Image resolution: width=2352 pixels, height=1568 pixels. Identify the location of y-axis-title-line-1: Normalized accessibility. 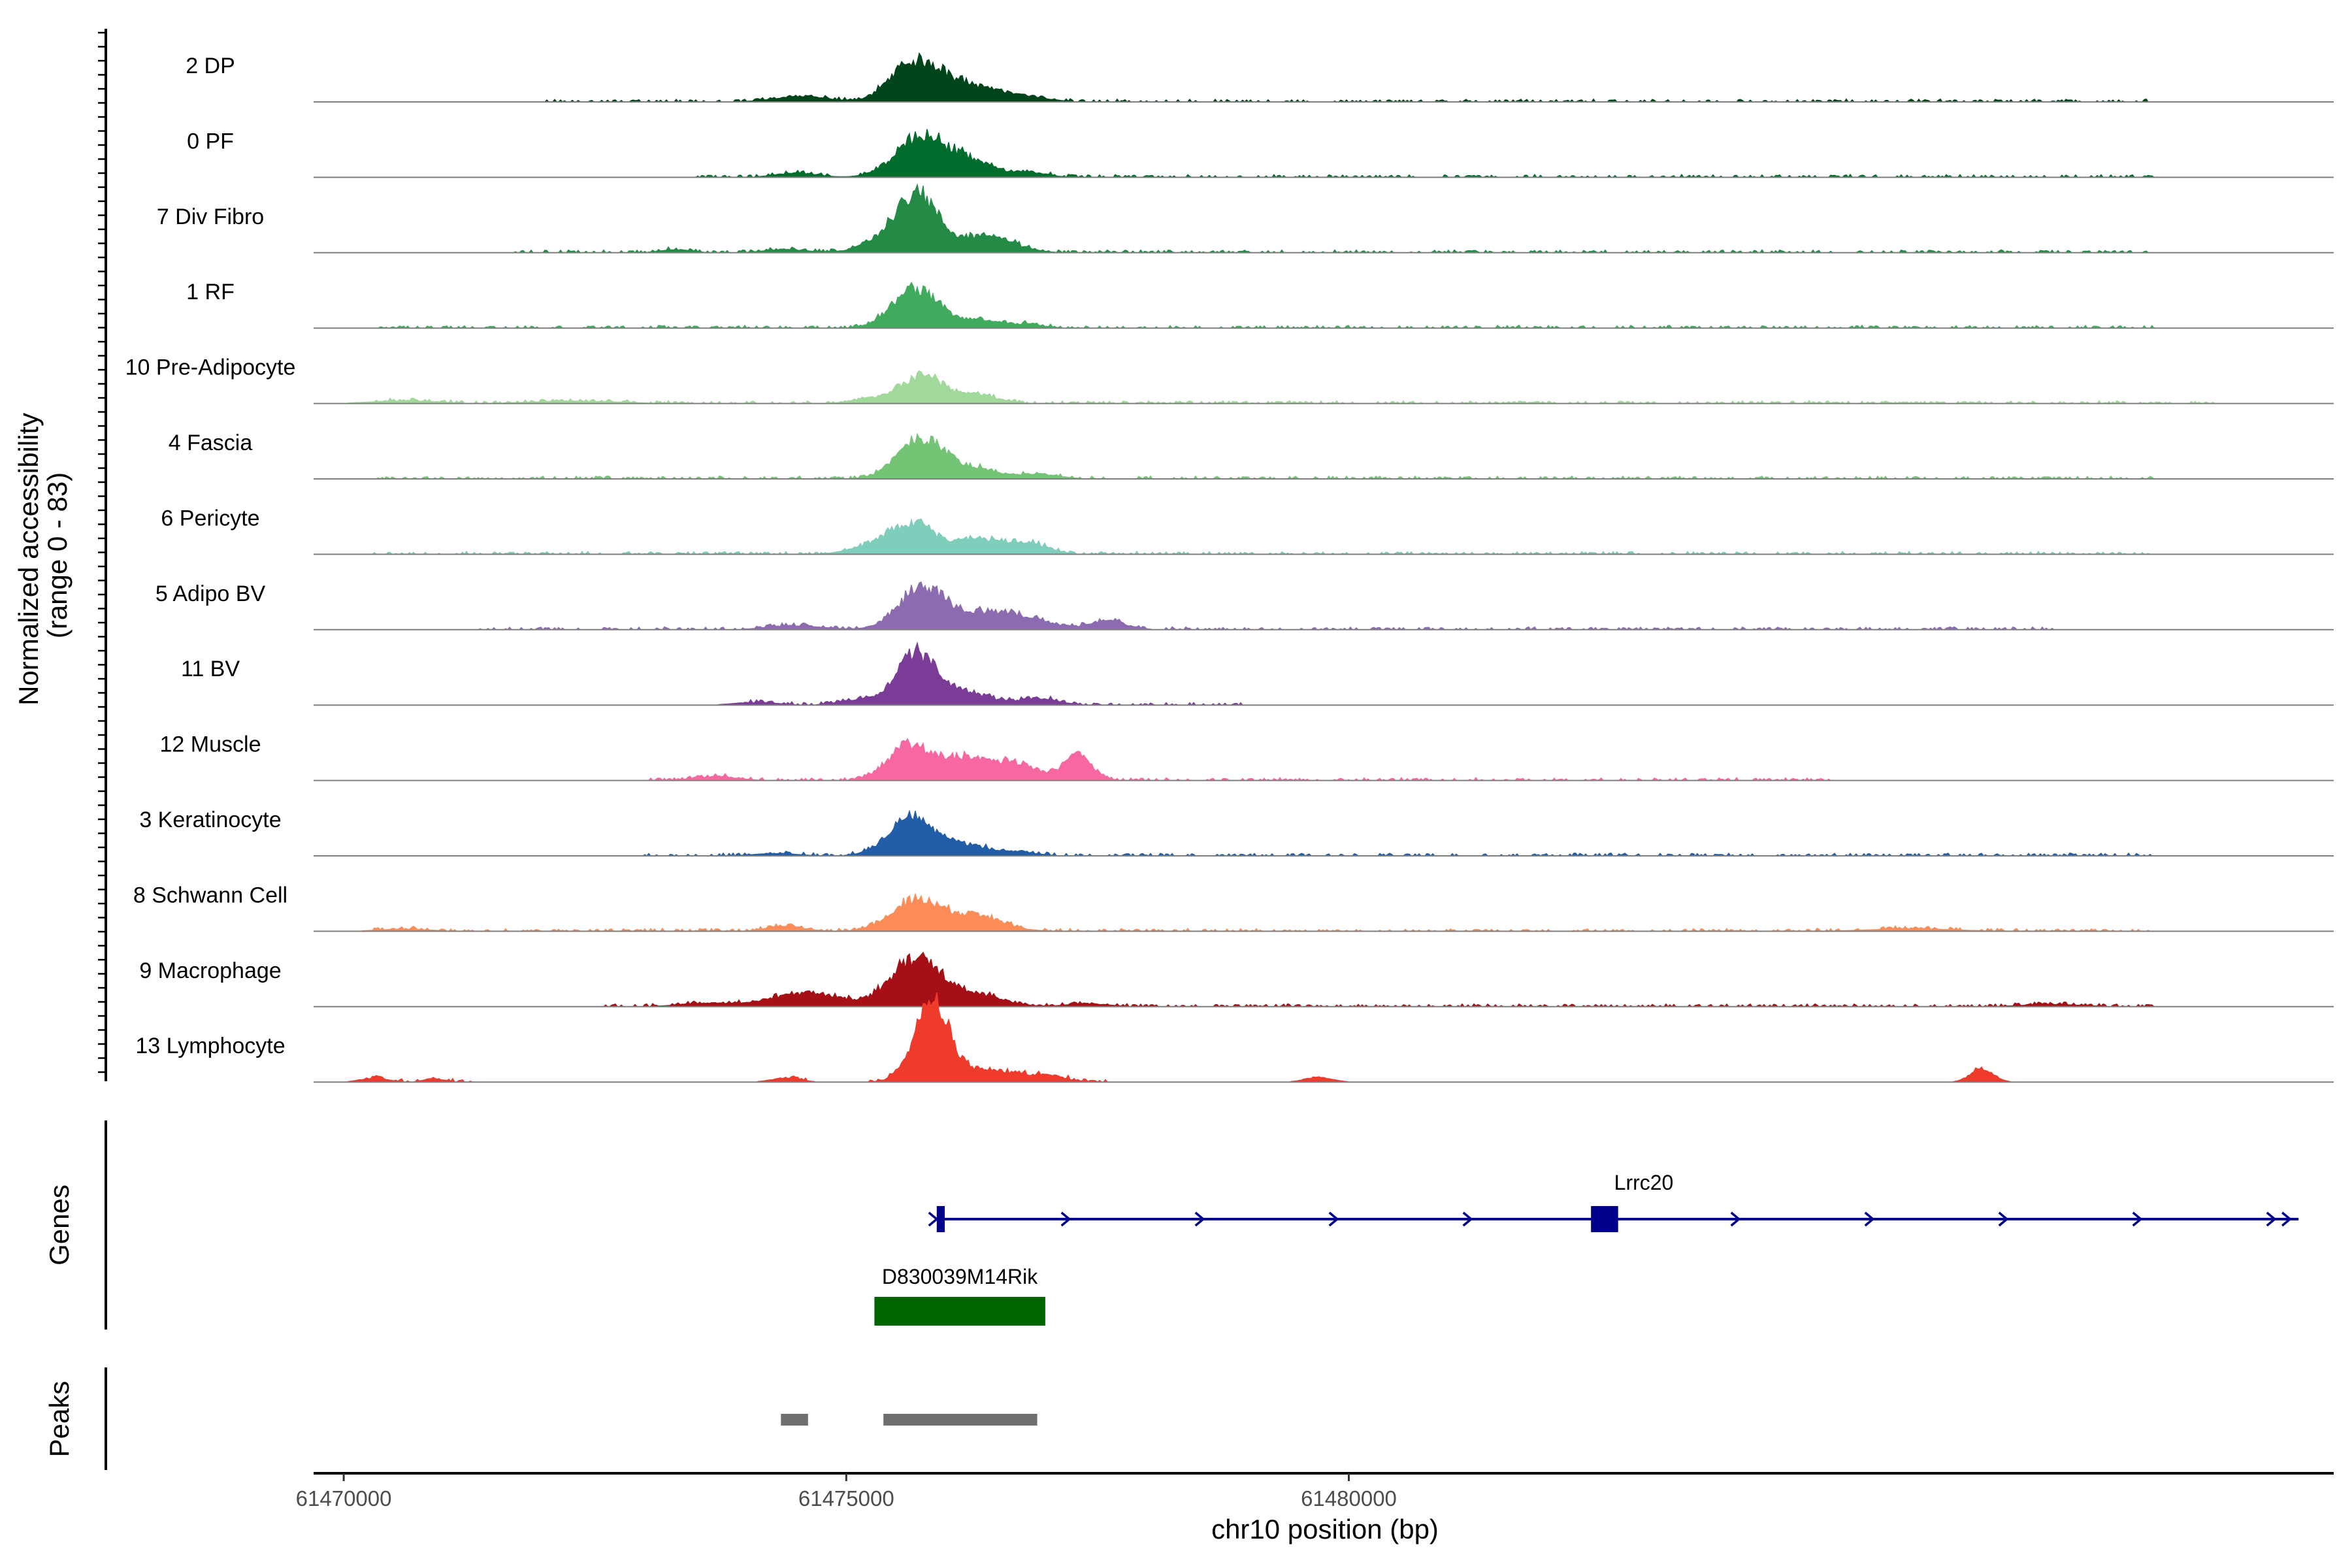
(28, 559).